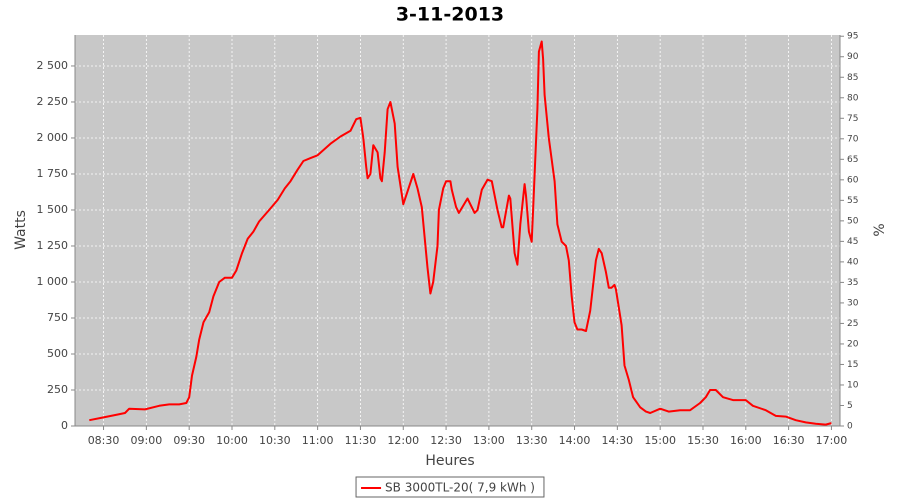  What do you see at coordinates (852, 365) in the screenshot?
I see `y2-tick-label: 15` at bounding box center [852, 365].